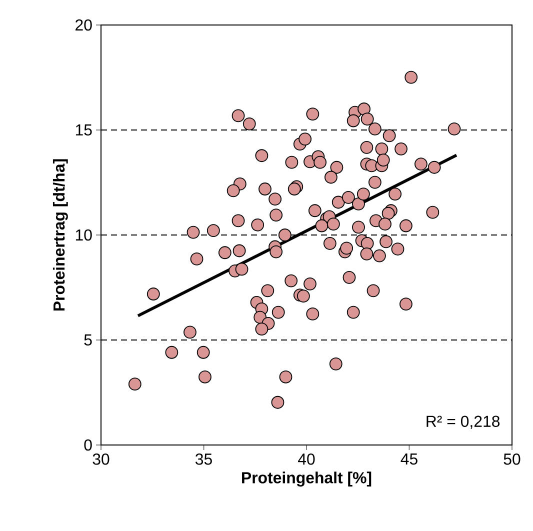 The height and width of the screenshot is (531, 533). I want to click on x-tick-label: 35, so click(203, 459).